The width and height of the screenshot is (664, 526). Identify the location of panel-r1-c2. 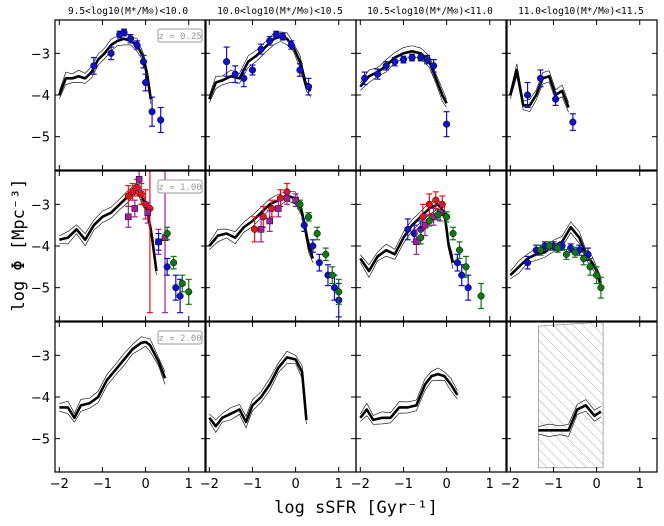
(431, 246).